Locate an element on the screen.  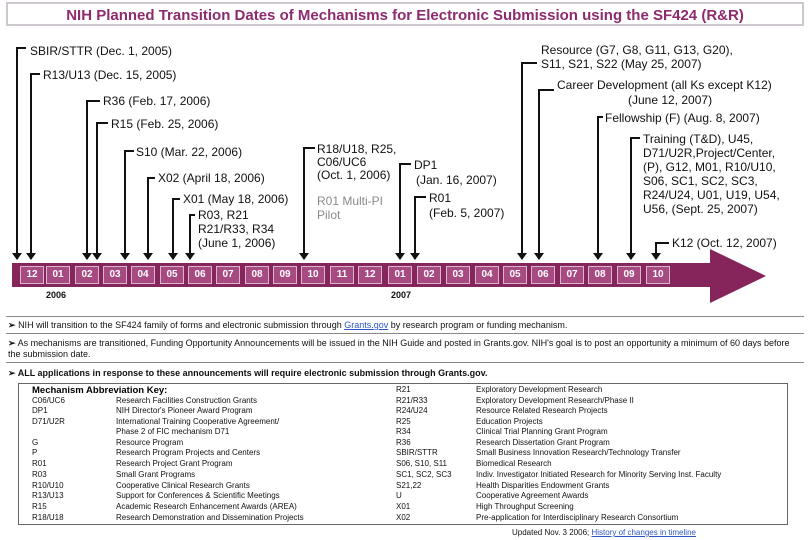
label-r18-line3: (Oct. 1, 2006) is located at coordinates (354, 175).